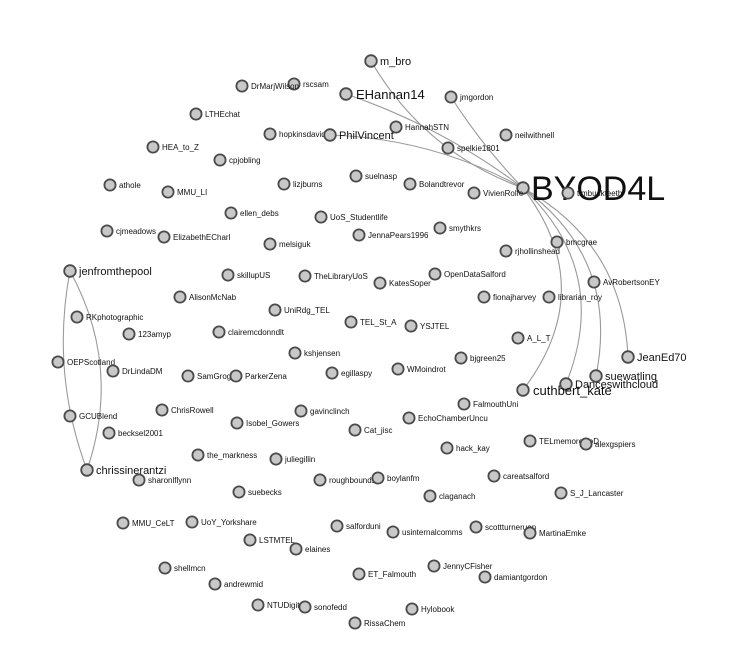 This screenshot has height=653, width=740. Describe the element at coordinates (172, 147) in the screenshot. I see `node-HEA_to_Z: HEA_to_Z` at that location.